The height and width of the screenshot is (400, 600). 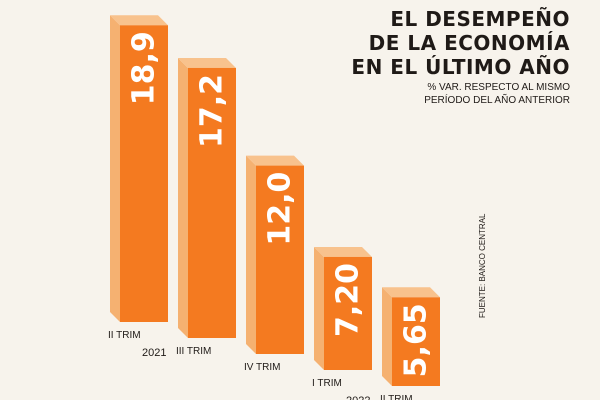 I want to click on category-label-3: I TRIM, so click(x=327, y=383).